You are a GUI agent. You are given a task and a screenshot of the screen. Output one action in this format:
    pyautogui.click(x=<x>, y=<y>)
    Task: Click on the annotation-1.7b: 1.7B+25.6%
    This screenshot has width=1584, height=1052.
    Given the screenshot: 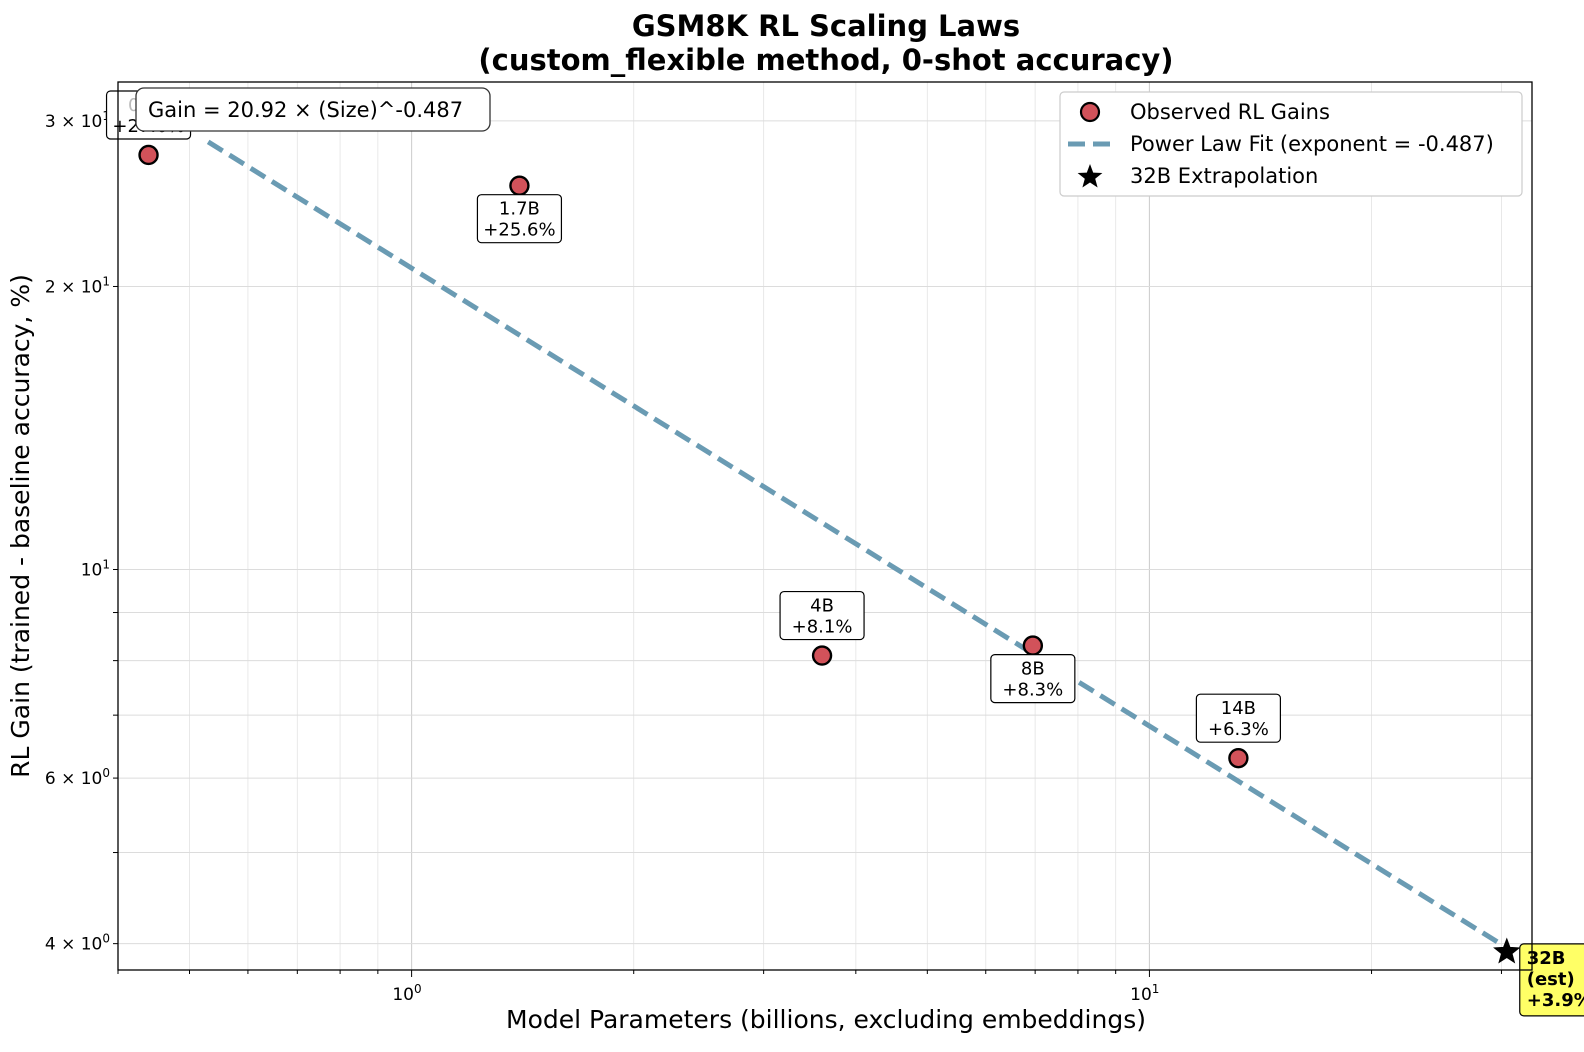 What is the action you would take?
    pyautogui.click(x=519, y=219)
    